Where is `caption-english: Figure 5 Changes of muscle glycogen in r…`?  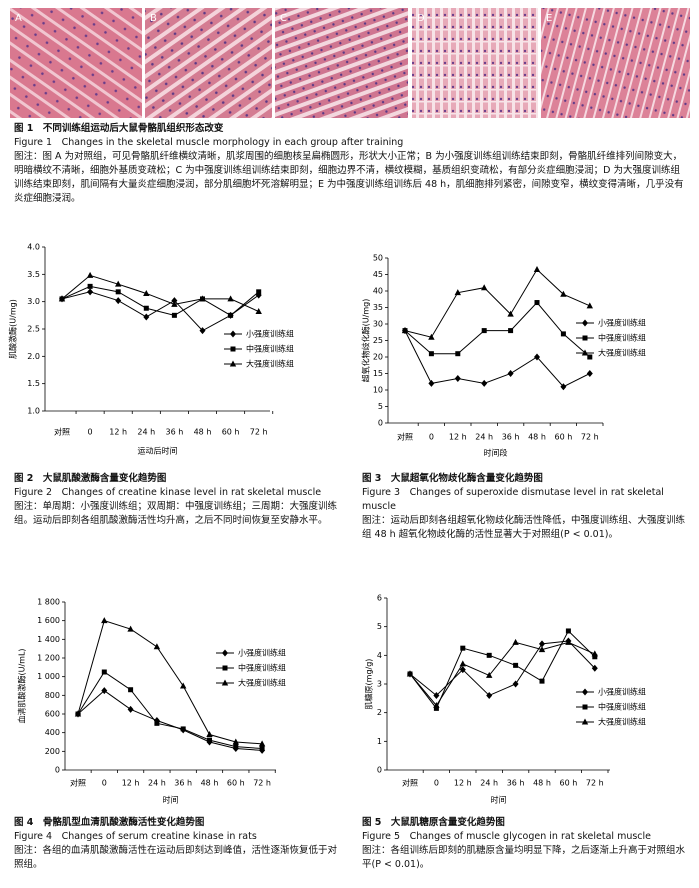 caption-english: Figure 5 Changes of muscle glycogen in r… is located at coordinates (507, 836).